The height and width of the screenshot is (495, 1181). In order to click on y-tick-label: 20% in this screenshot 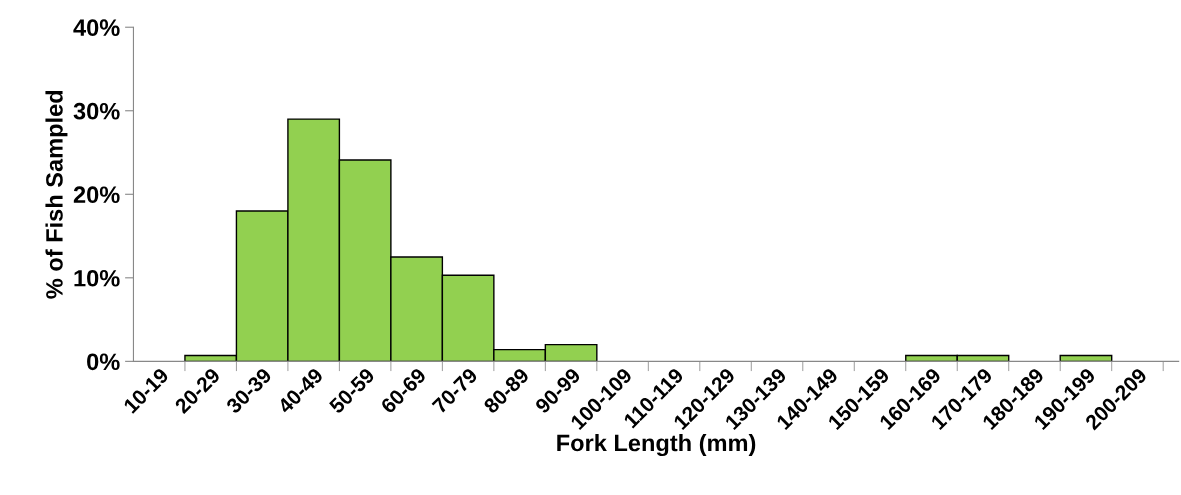, I will do `click(96, 195)`.